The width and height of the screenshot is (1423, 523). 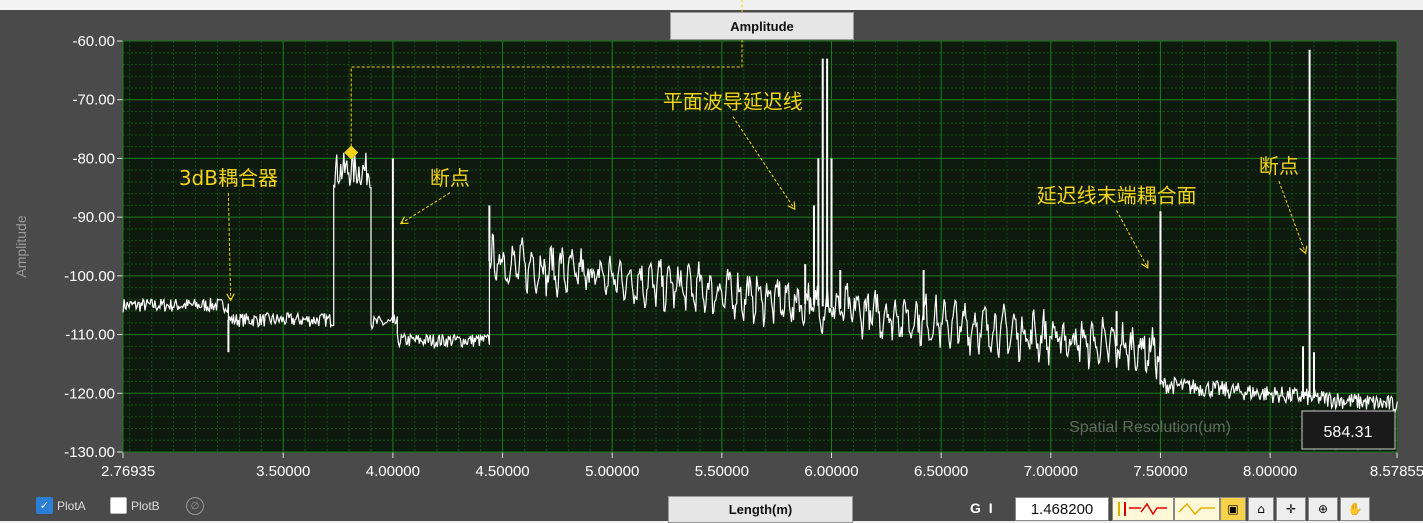 I want to click on plot-legend-icon, so click(x=1143, y=509).